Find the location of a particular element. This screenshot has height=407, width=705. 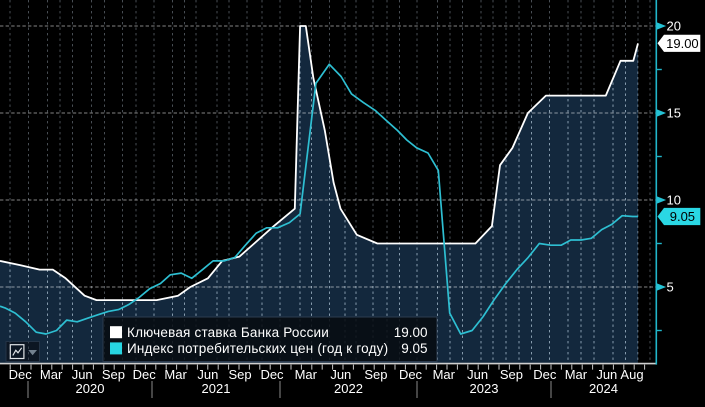

svg-text: 5 is located at coordinates (670, 287).